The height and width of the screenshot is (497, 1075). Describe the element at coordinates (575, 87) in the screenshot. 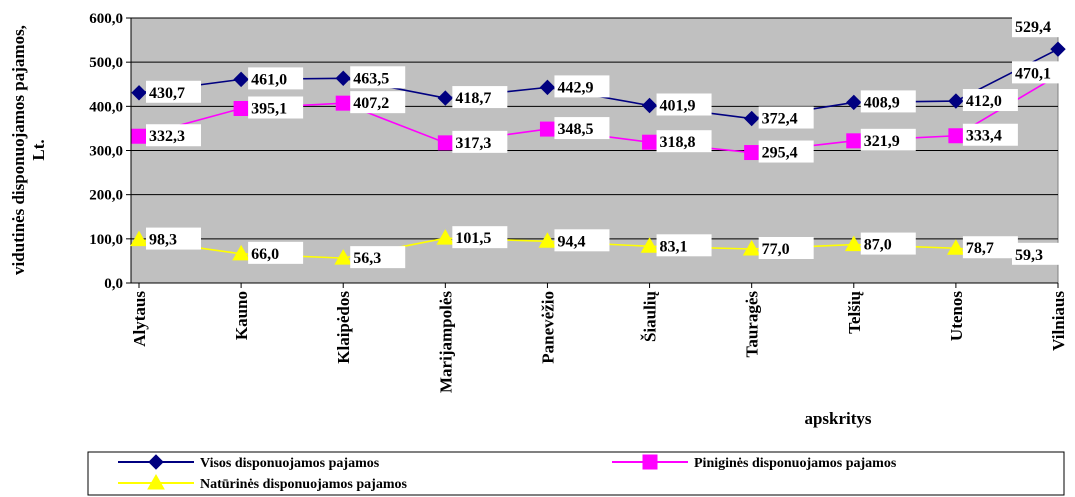

I see `data-label: 442,9` at that location.